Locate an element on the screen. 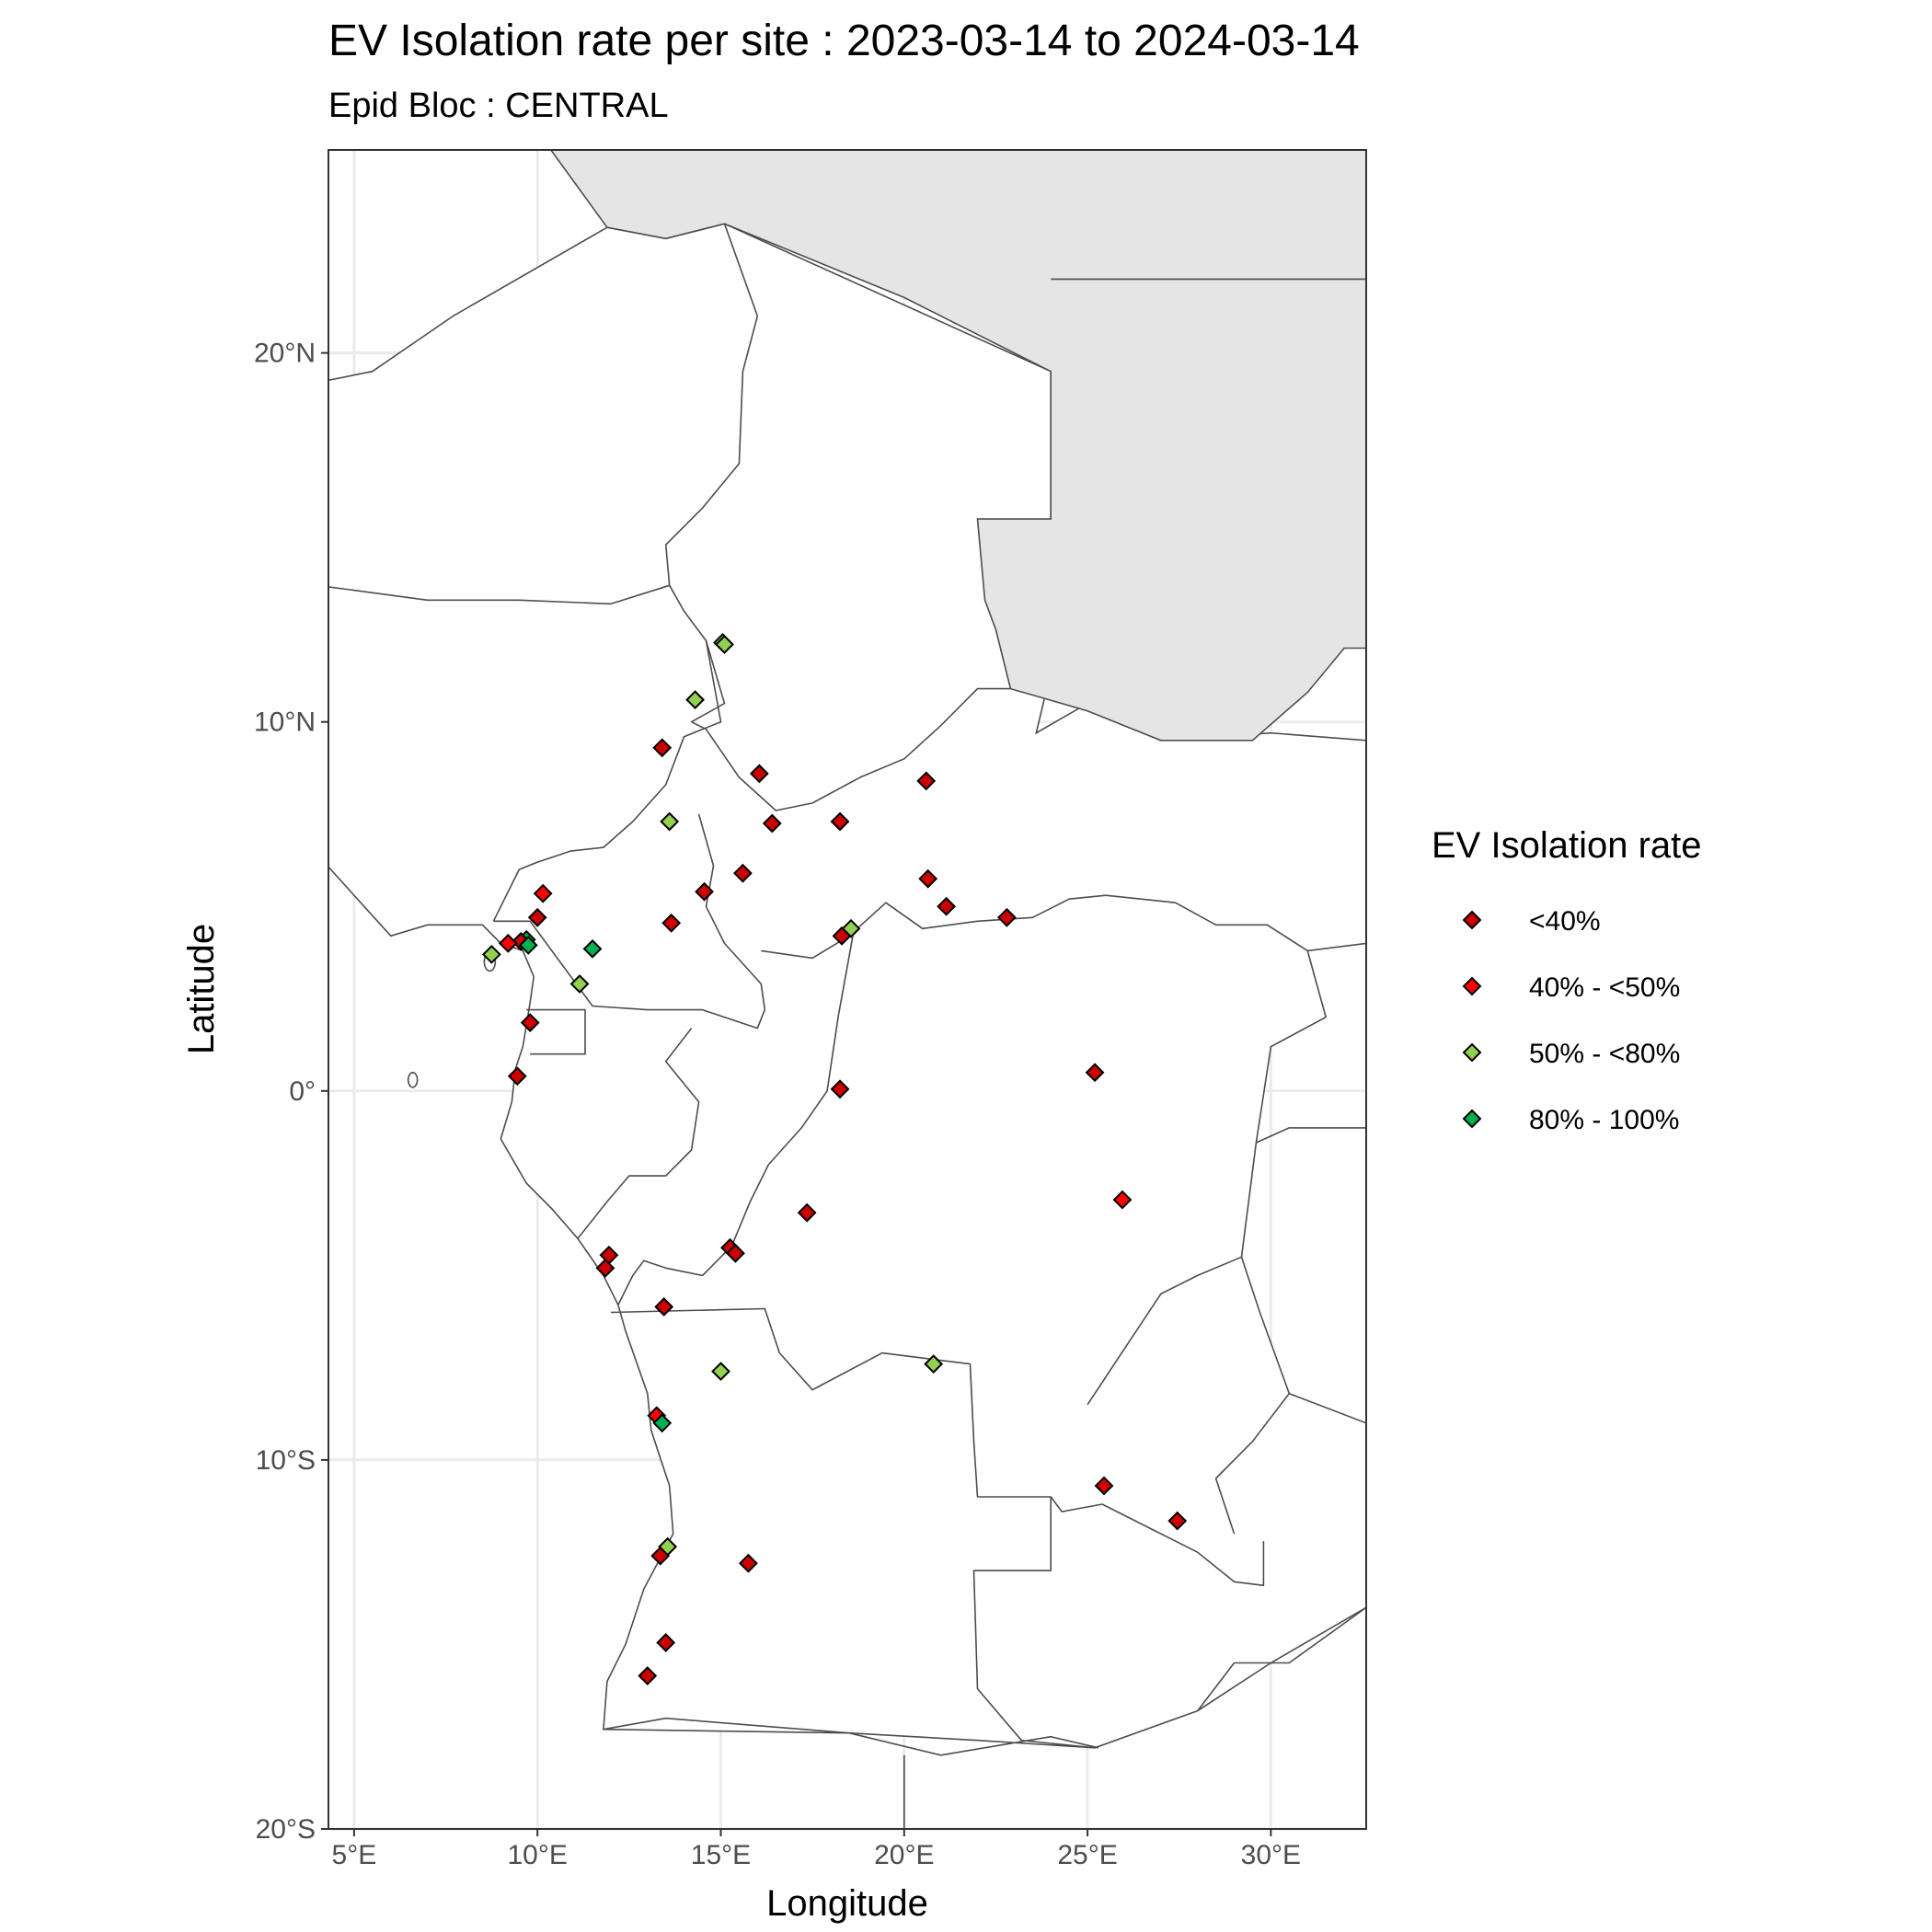 The image size is (1932, 1932). x-tick-label: 10°E is located at coordinates (537, 1855).